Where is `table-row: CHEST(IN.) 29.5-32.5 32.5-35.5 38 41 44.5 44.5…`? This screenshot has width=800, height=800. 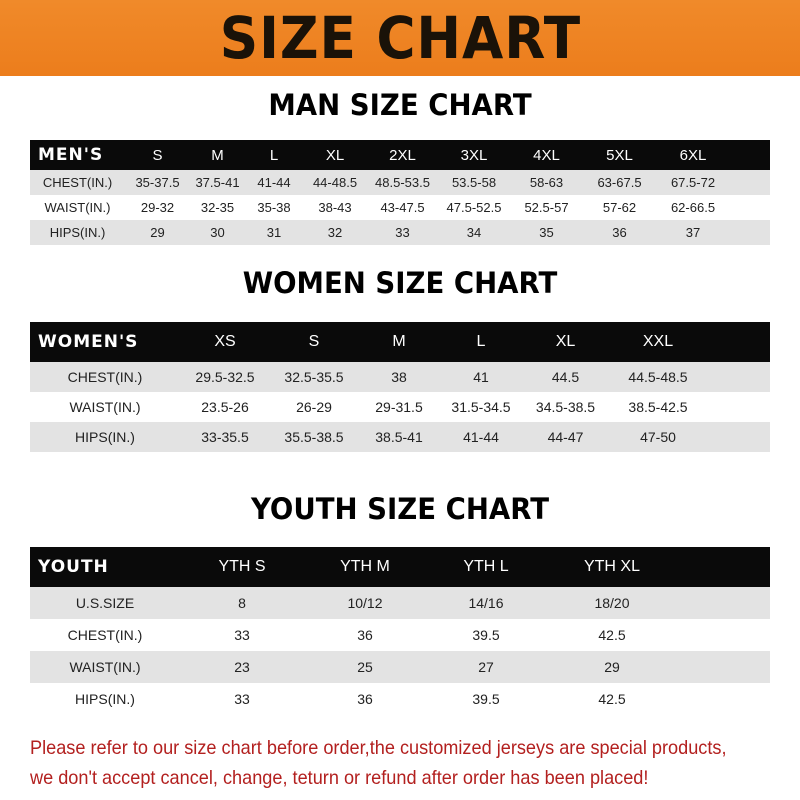
table-row: CHEST(IN.) 29.5-32.5 32.5-35.5 38 41 44.5 44.5… is located at coordinates (400, 377).